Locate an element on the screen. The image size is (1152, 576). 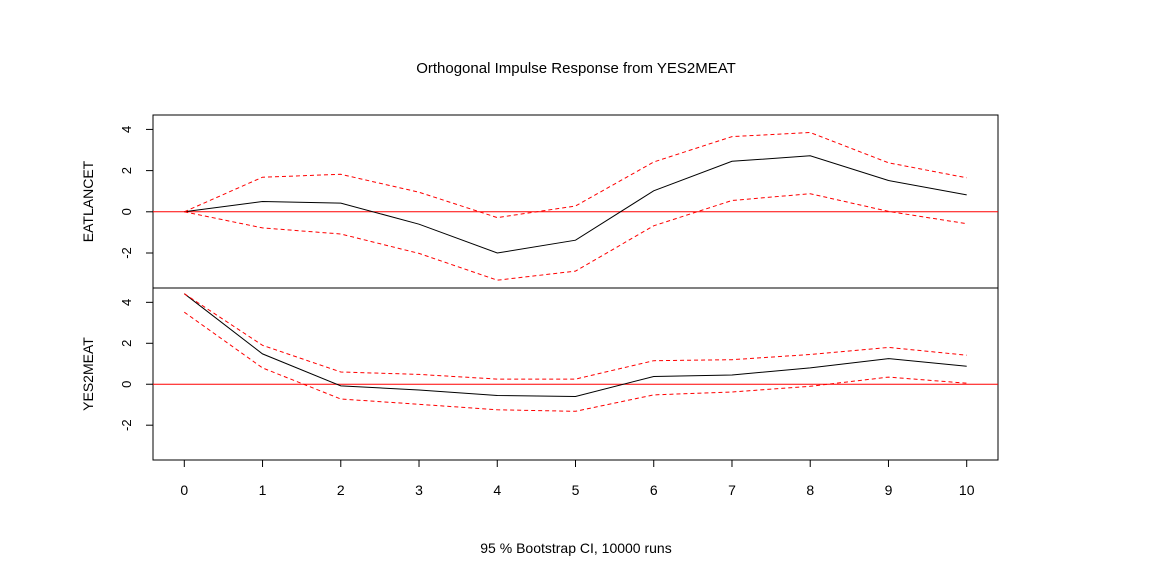
x-tick-label: 2 is located at coordinates (341, 490).